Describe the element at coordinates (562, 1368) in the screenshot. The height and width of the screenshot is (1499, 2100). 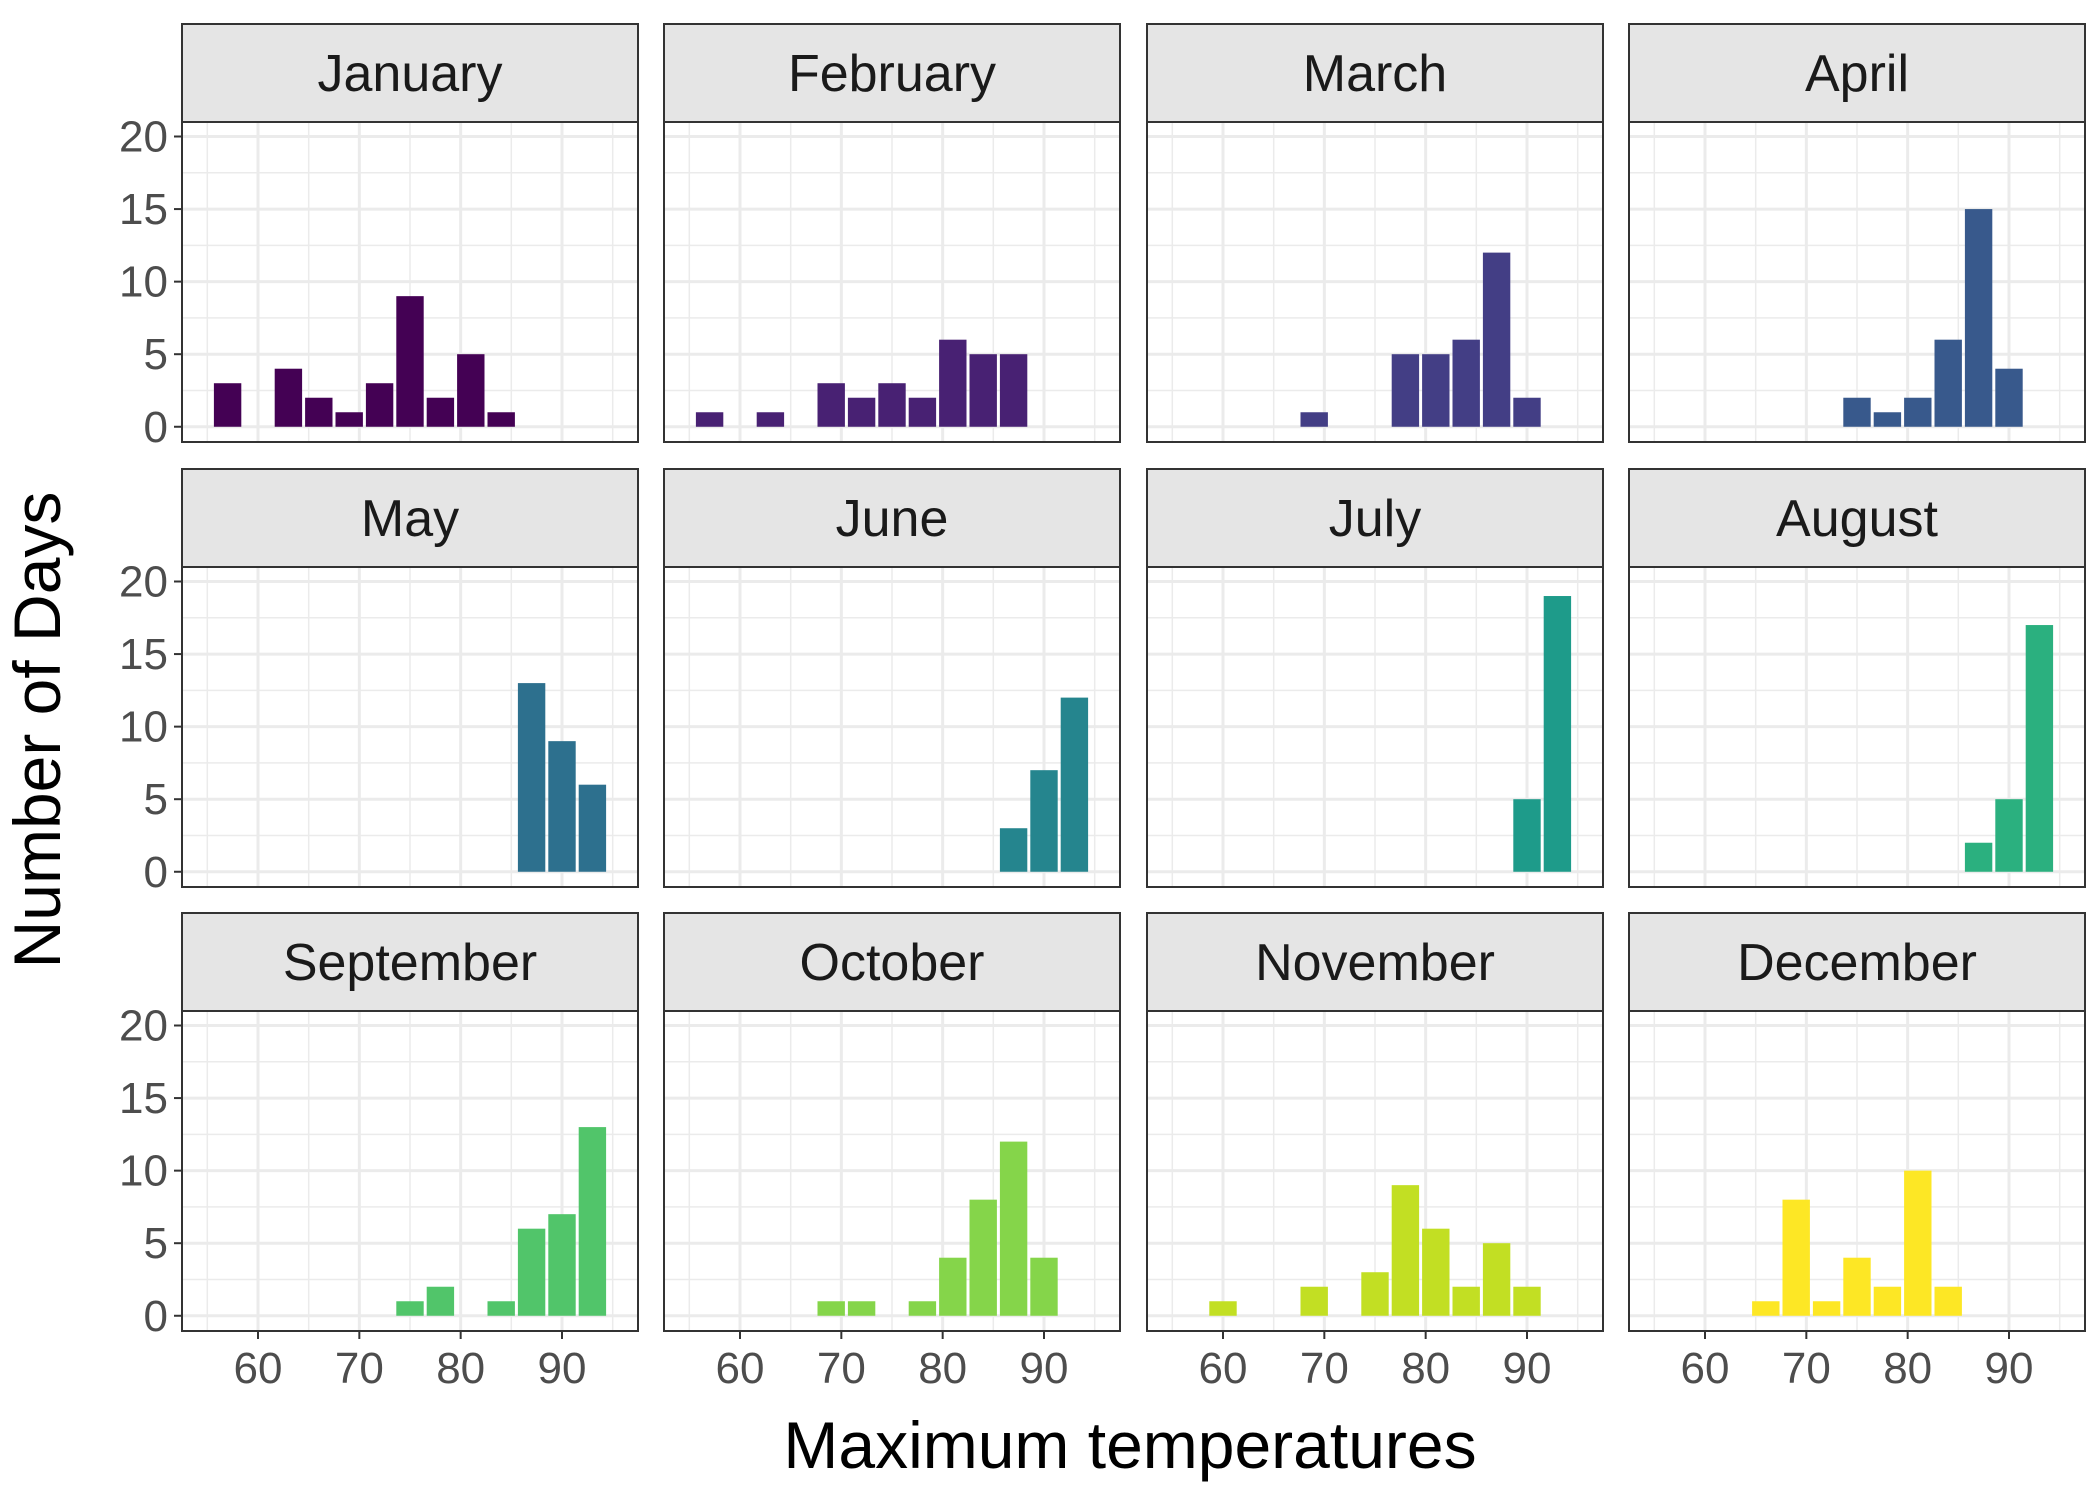
I see `x-tick-label: 90` at that location.